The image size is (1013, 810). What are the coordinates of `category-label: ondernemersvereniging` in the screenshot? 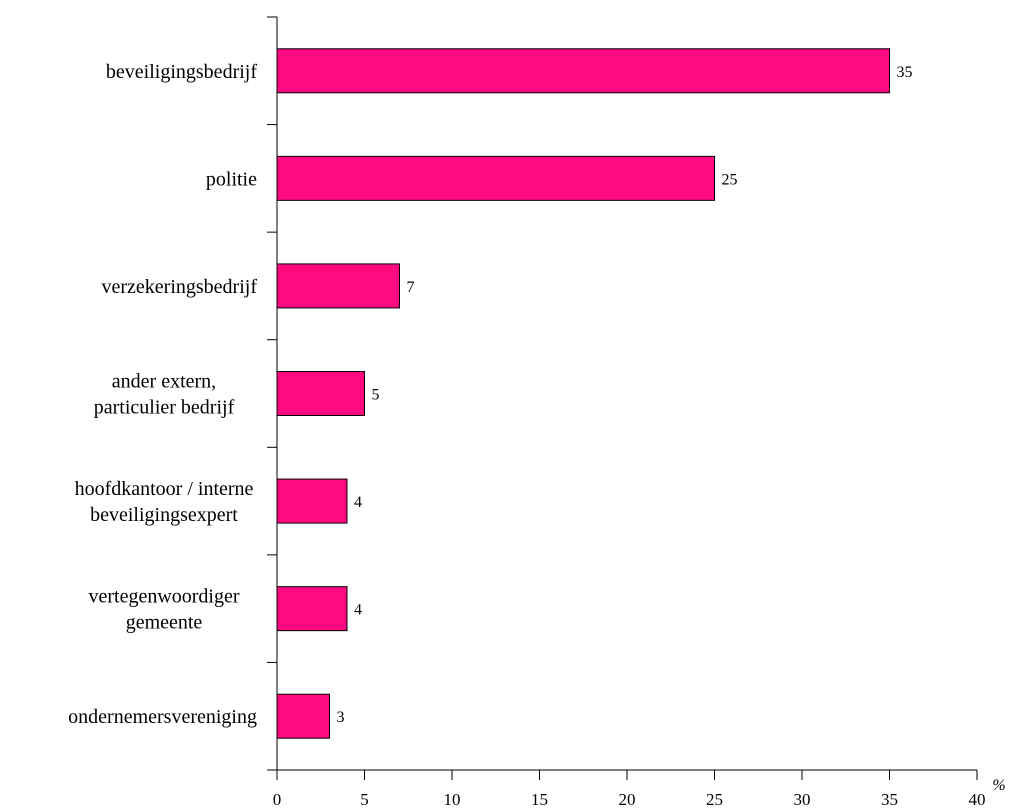 It's located at (162, 717).